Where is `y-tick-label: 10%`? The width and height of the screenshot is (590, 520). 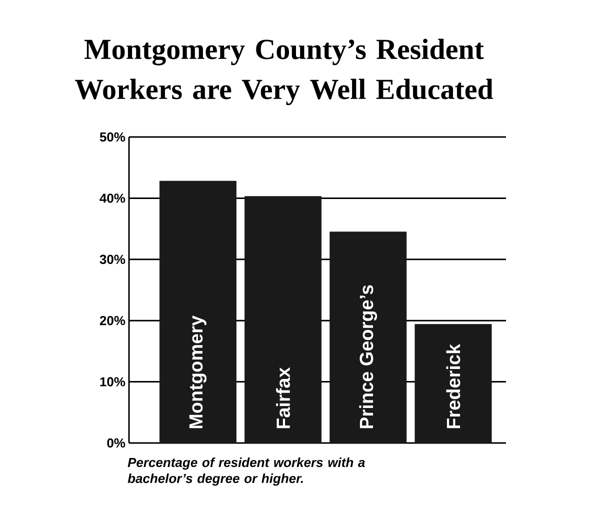
y-tick-label: 10% is located at coordinates (113, 381).